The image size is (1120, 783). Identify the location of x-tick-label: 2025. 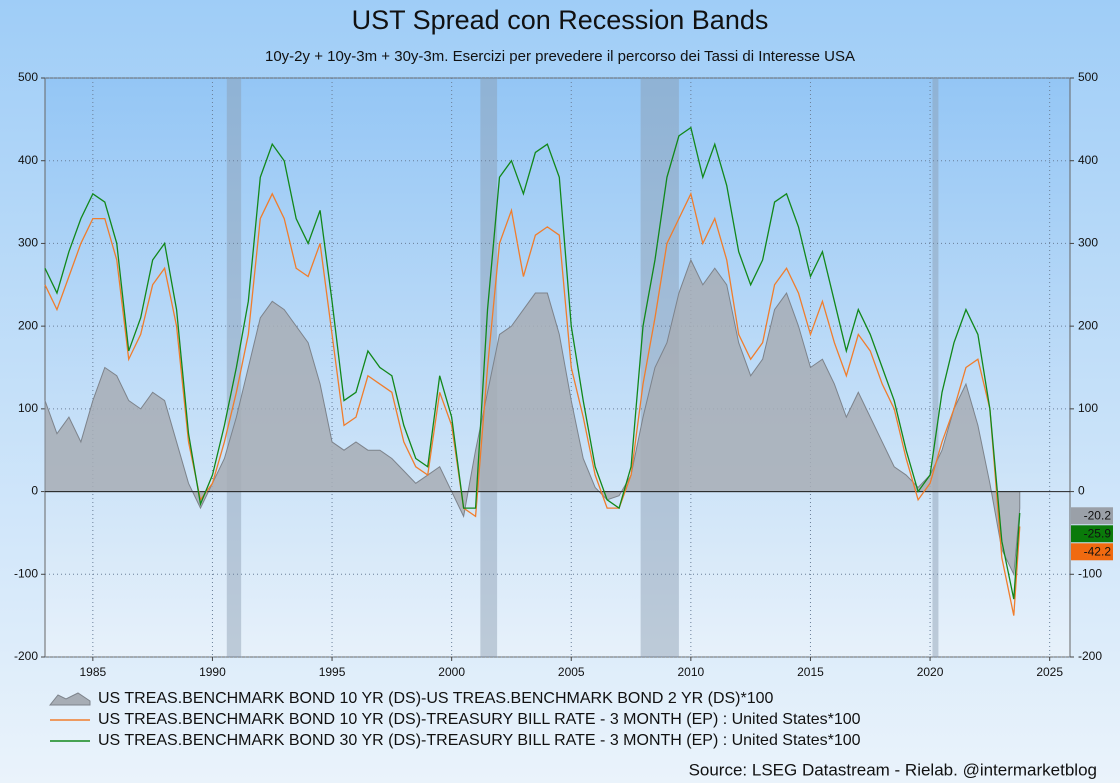
(1049, 672).